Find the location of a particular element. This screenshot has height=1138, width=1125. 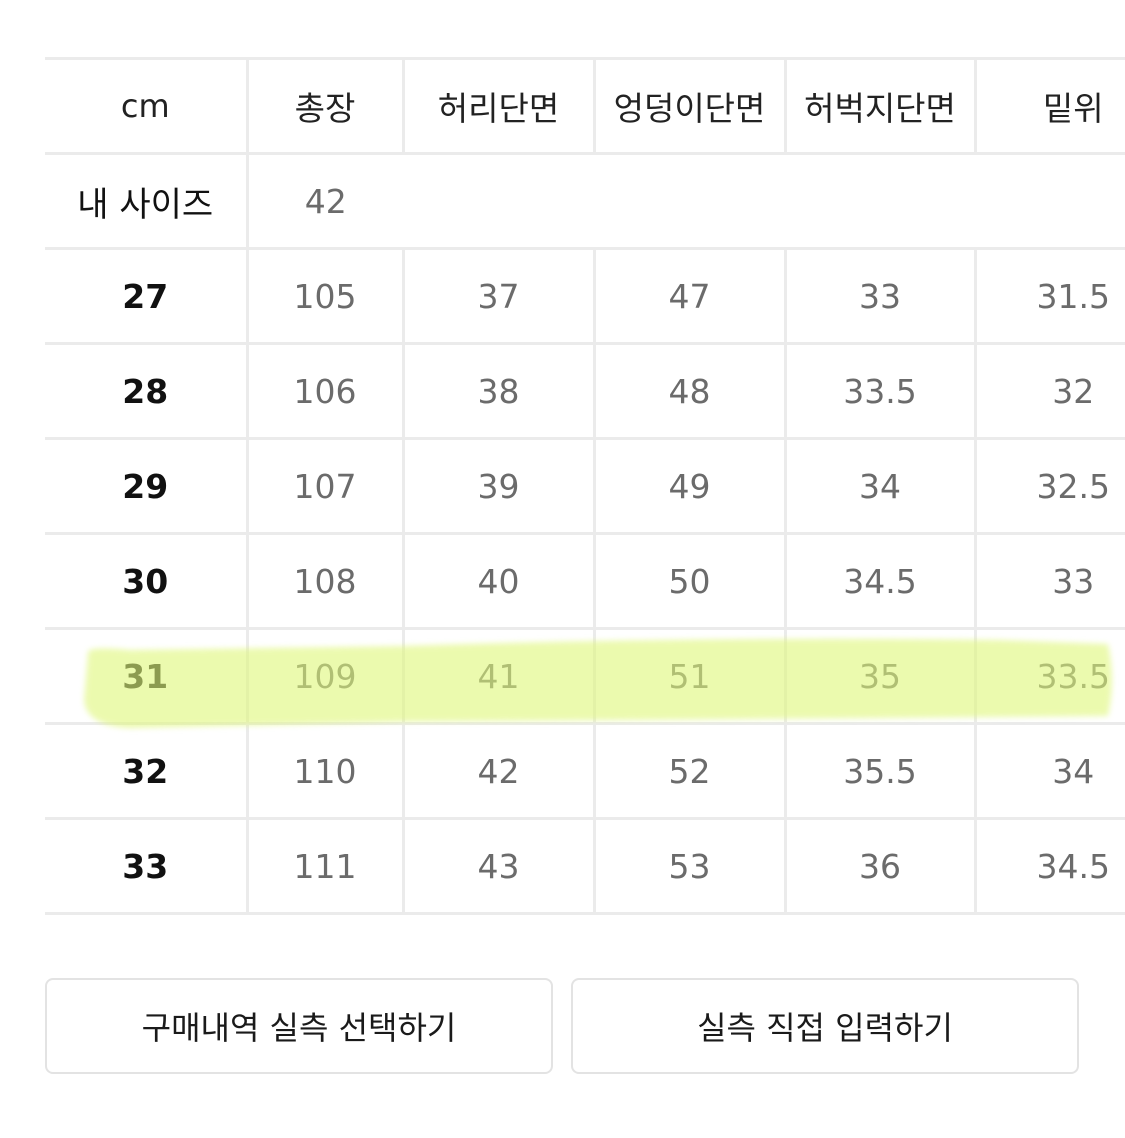

cell-hip: 51 is located at coordinates (688, 676).